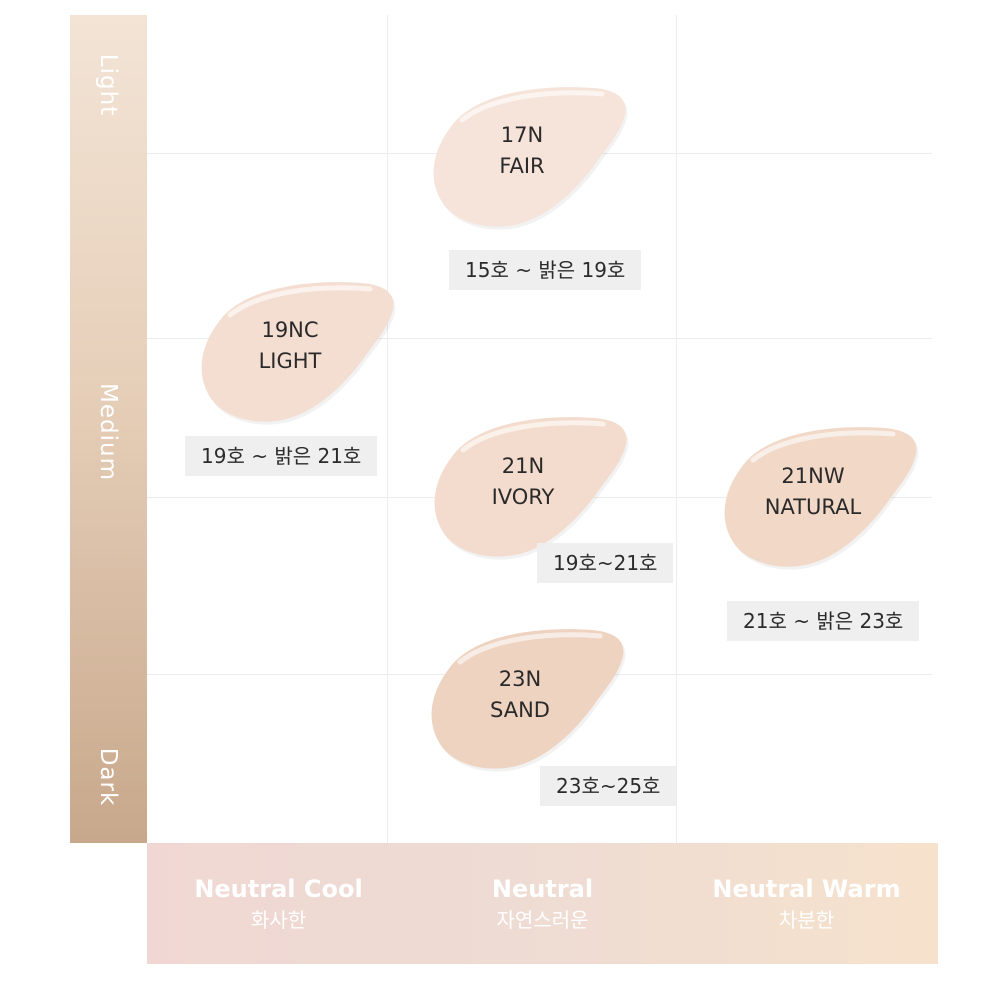  Describe the element at coordinates (520, 710) in the screenshot. I see `shade-name: SAND` at that location.